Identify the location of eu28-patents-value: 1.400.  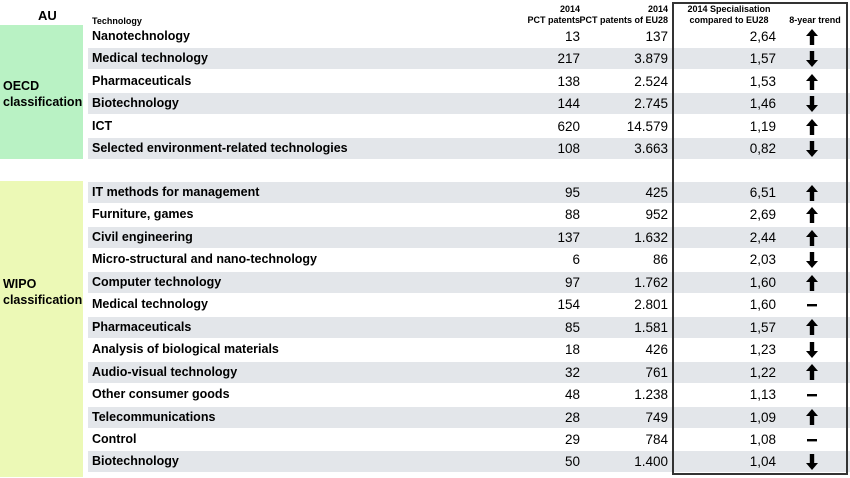
(651, 462).